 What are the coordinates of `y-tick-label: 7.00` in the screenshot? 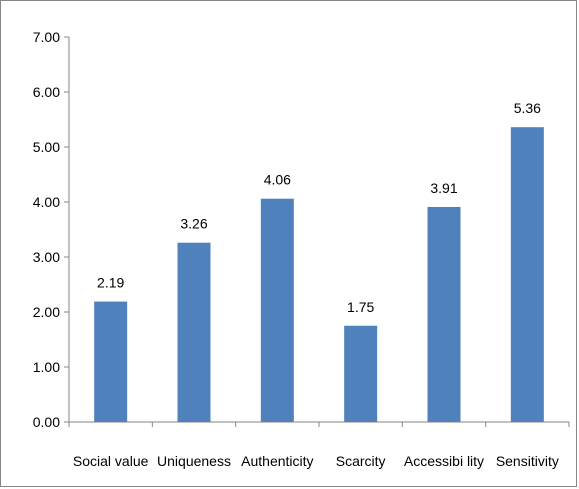 It's located at (46, 37).